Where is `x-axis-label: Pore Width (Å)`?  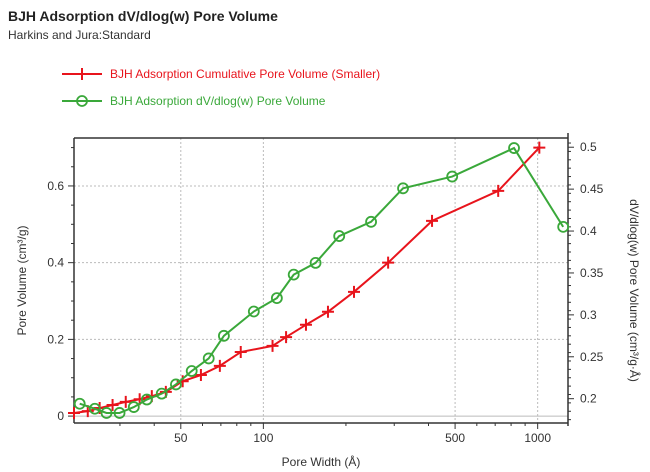 x-axis-label: Pore Width (Å) is located at coordinates (321, 461).